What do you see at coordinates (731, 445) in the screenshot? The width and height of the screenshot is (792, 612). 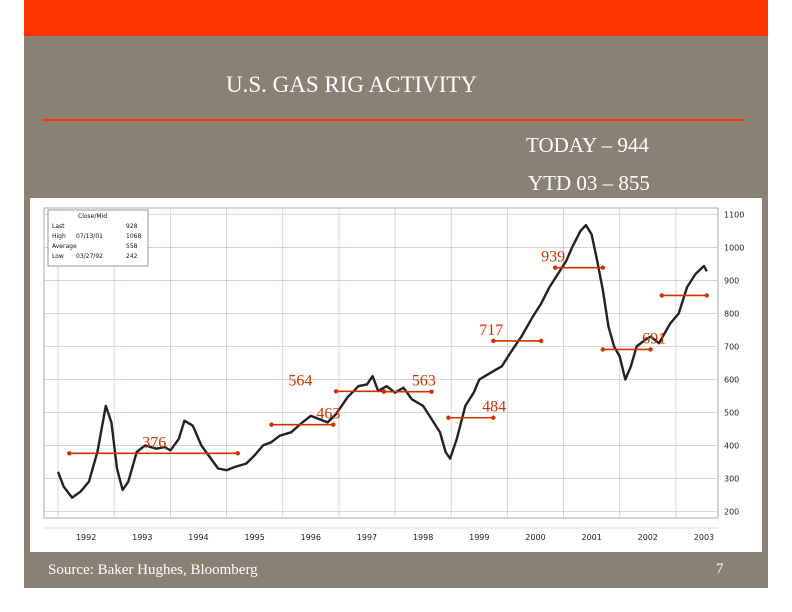 I see `y-tick-label: 400` at bounding box center [731, 445].